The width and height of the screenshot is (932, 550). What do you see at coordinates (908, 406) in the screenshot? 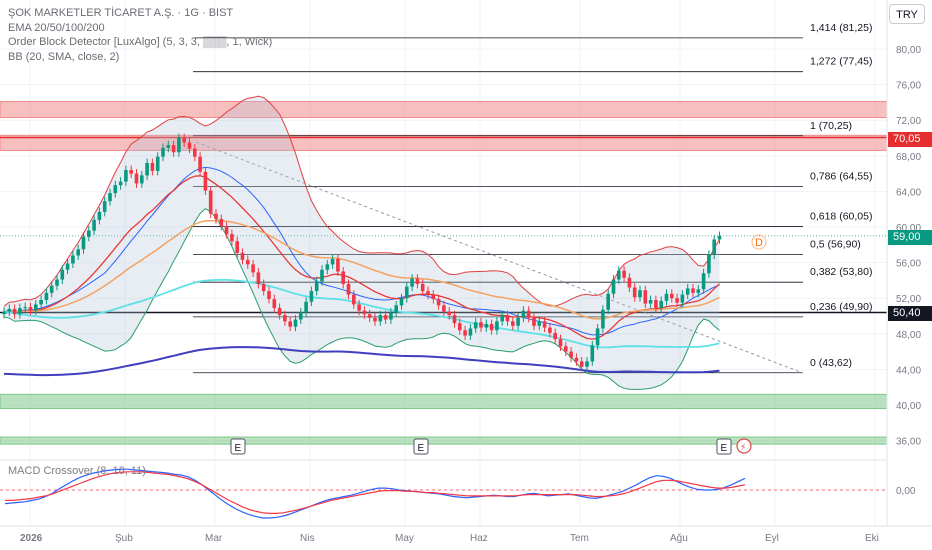
I see `y-axis-tick-label: 40,00` at bounding box center [908, 406].